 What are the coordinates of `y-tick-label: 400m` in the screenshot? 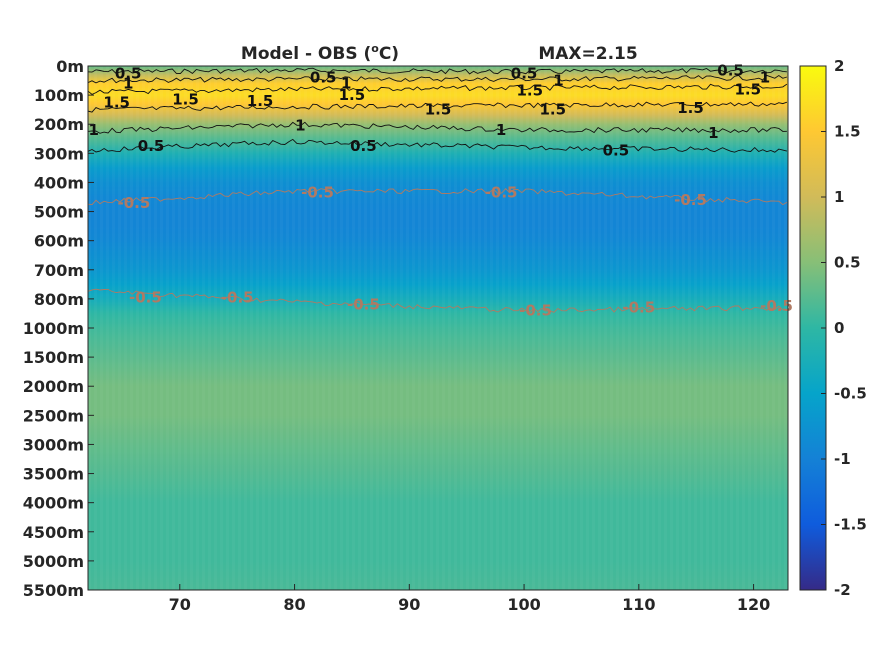 It's located at (59, 182).